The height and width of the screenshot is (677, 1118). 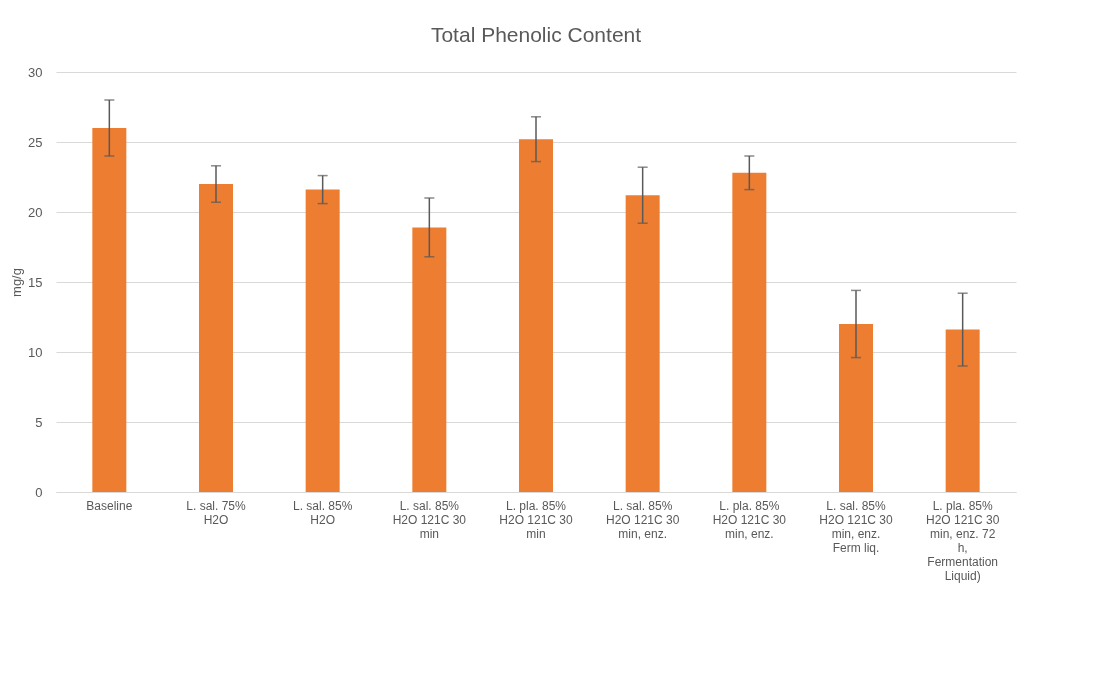 I want to click on x-tick-label: L. sal. 75% H2O, so click(x=216, y=512).